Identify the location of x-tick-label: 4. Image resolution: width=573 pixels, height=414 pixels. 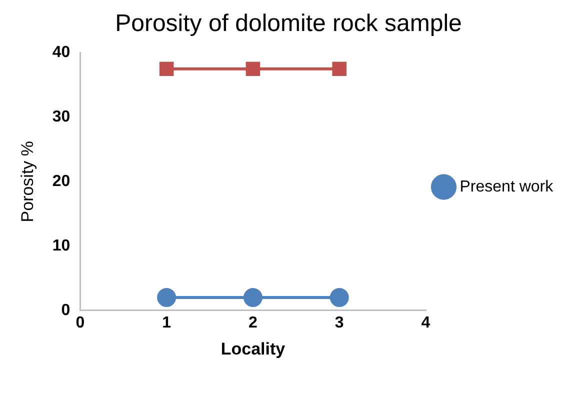
(425, 323).